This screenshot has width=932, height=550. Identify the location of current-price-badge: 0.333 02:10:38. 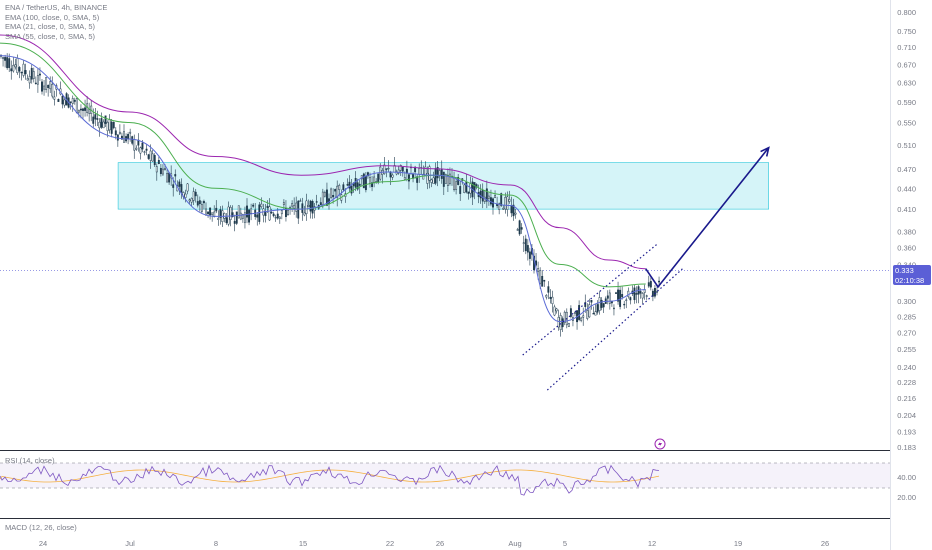
(912, 275).